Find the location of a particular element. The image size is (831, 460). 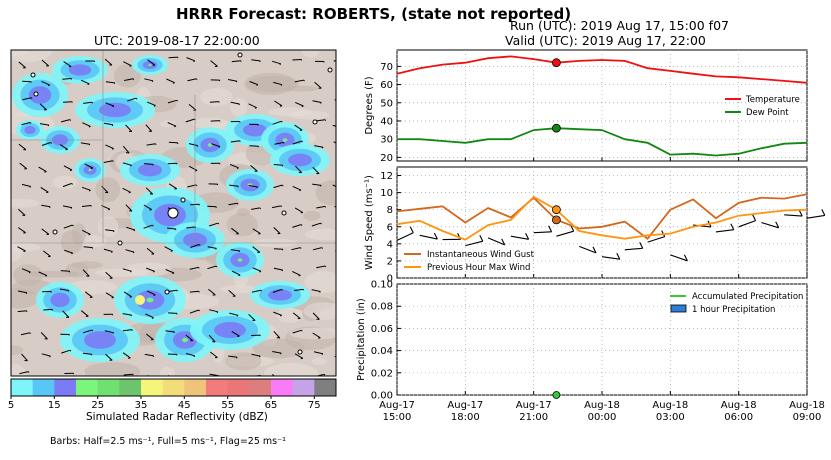

reflectivity-cell is located at coordinates (240, 260).